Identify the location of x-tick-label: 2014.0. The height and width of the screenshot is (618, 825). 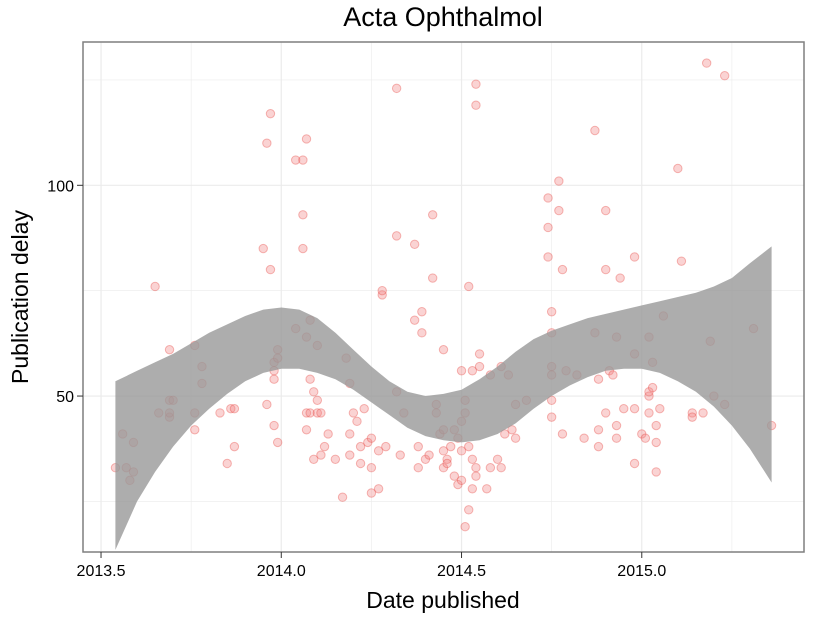
(281, 571).